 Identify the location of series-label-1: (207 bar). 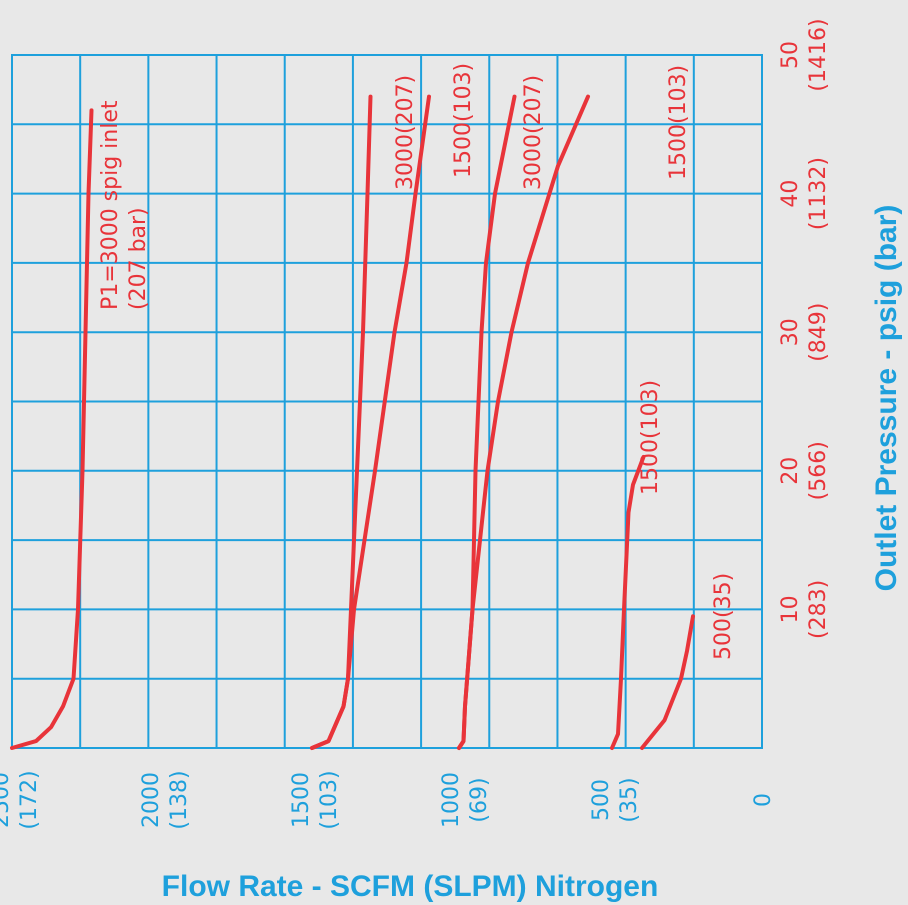
(138, 258).